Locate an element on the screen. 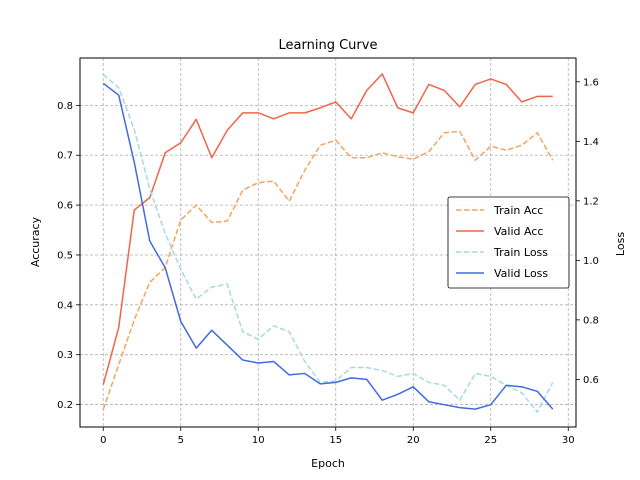 This screenshot has width=640, height=480. legend-label: Train Acc is located at coordinates (518, 210).